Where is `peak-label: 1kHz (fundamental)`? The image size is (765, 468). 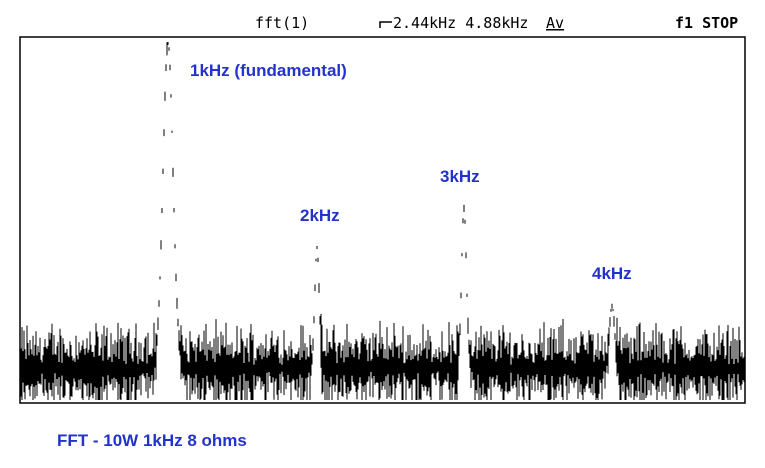 peak-label: 1kHz (fundamental) is located at coordinates (268, 70).